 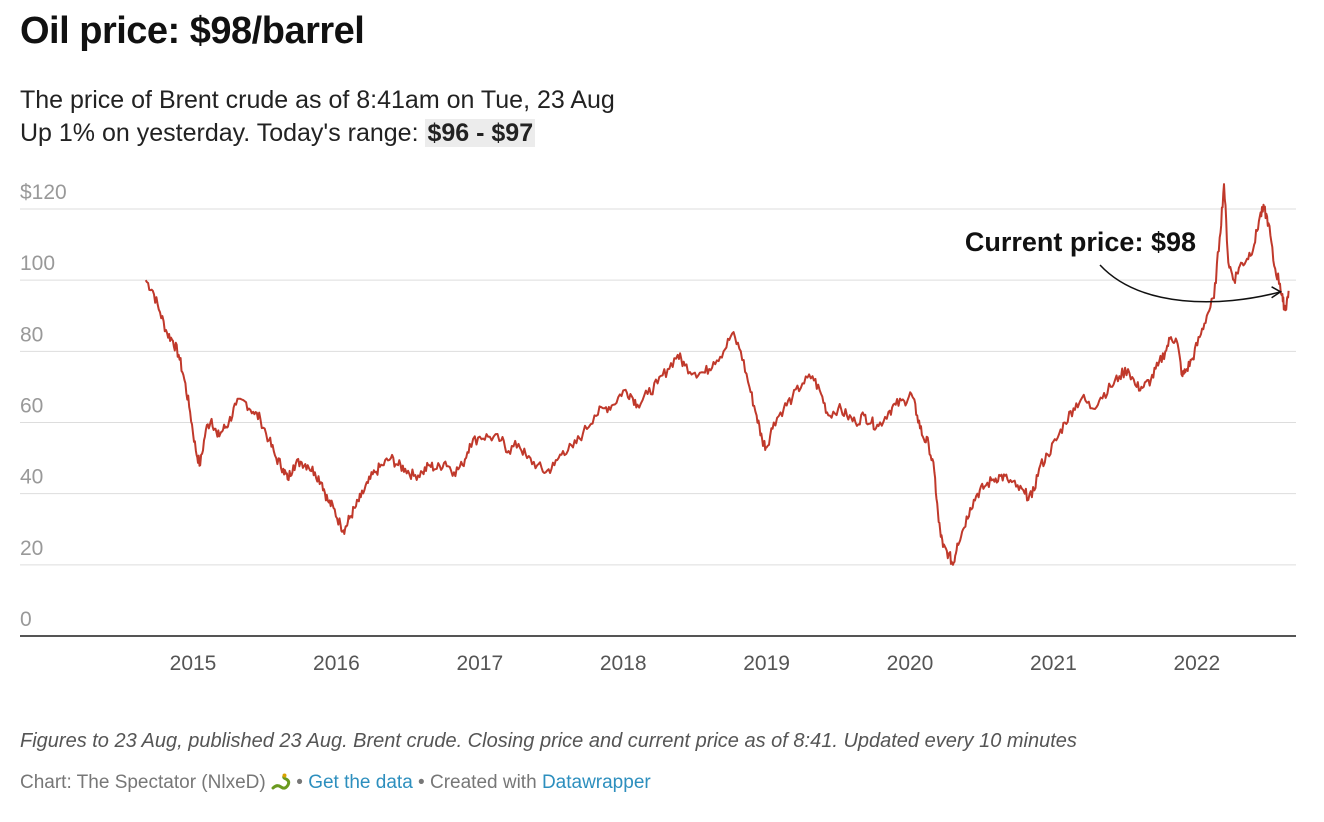 What do you see at coordinates (43, 406) in the screenshot?
I see `y-axis-ticks: 0 20 40 60 80 100 $120` at bounding box center [43, 406].